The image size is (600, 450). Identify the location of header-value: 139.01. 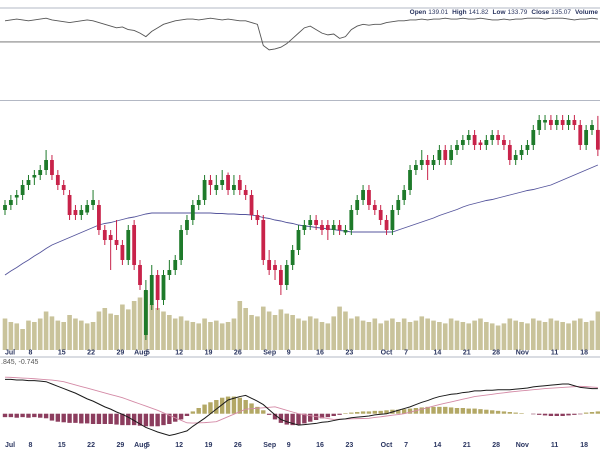
(438, 12).